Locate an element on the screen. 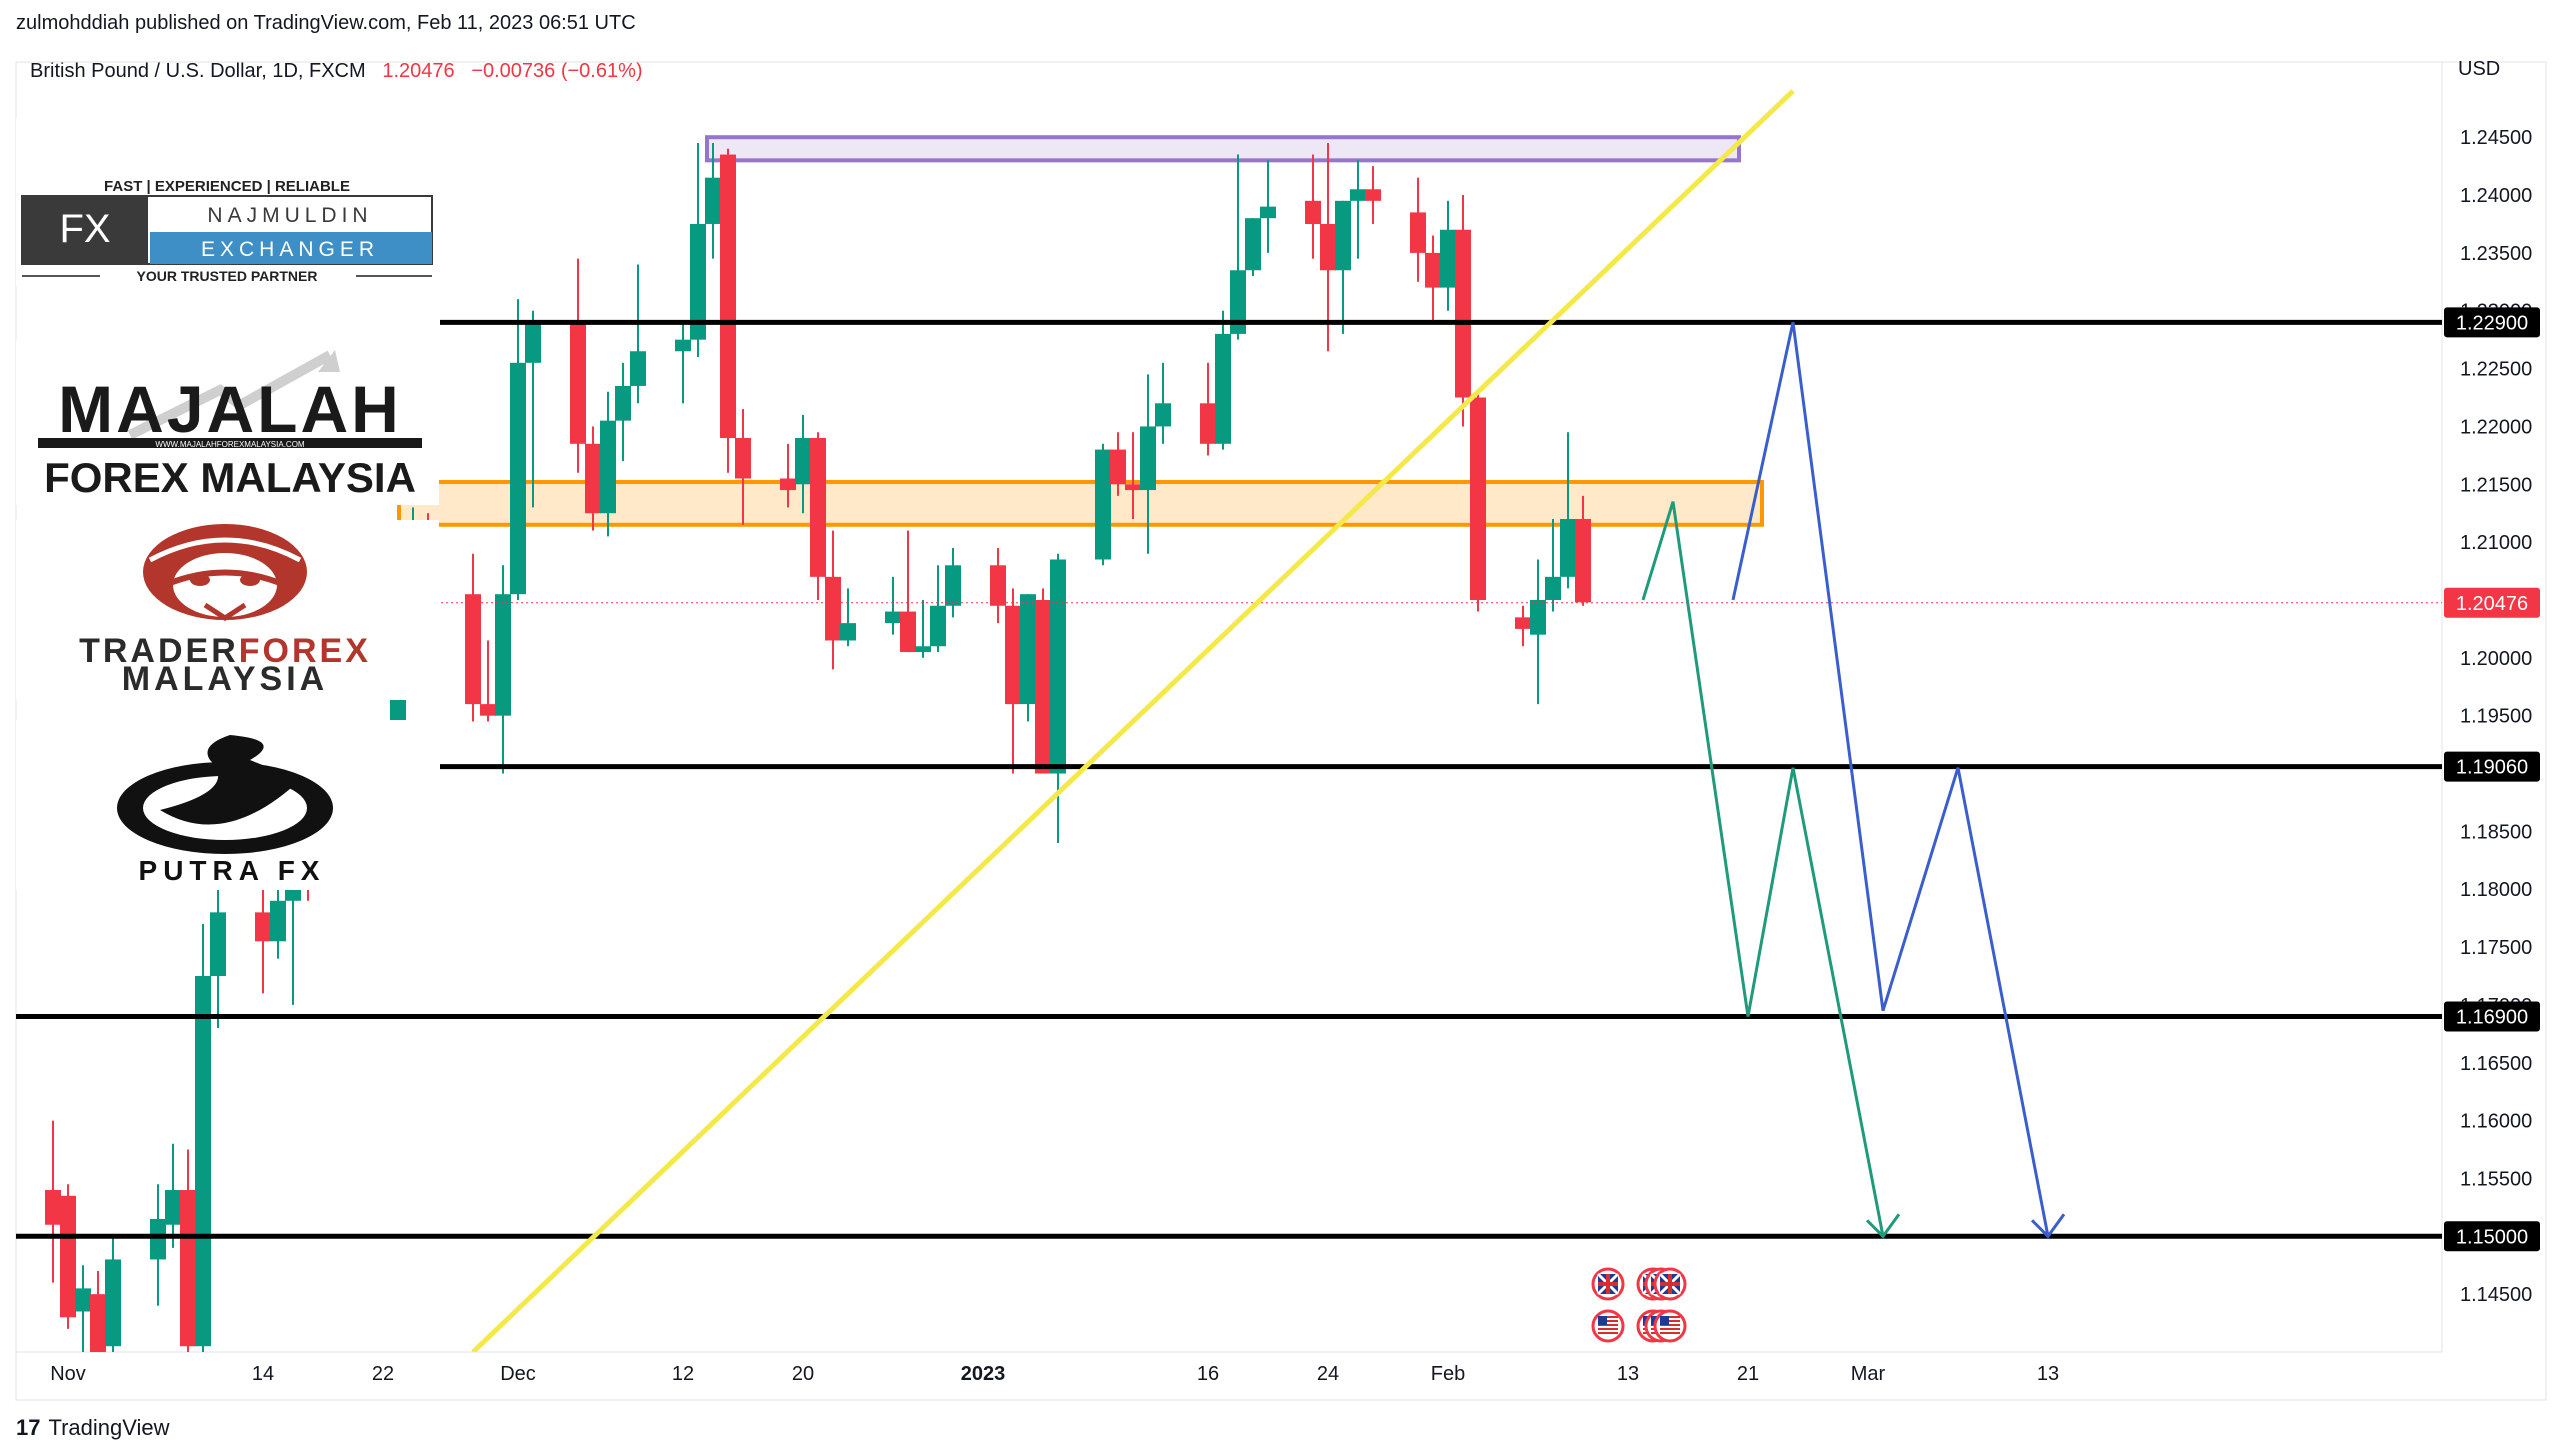 The height and width of the screenshot is (1455, 2560). price-tick-label: 1.18000 is located at coordinates (2496, 890).